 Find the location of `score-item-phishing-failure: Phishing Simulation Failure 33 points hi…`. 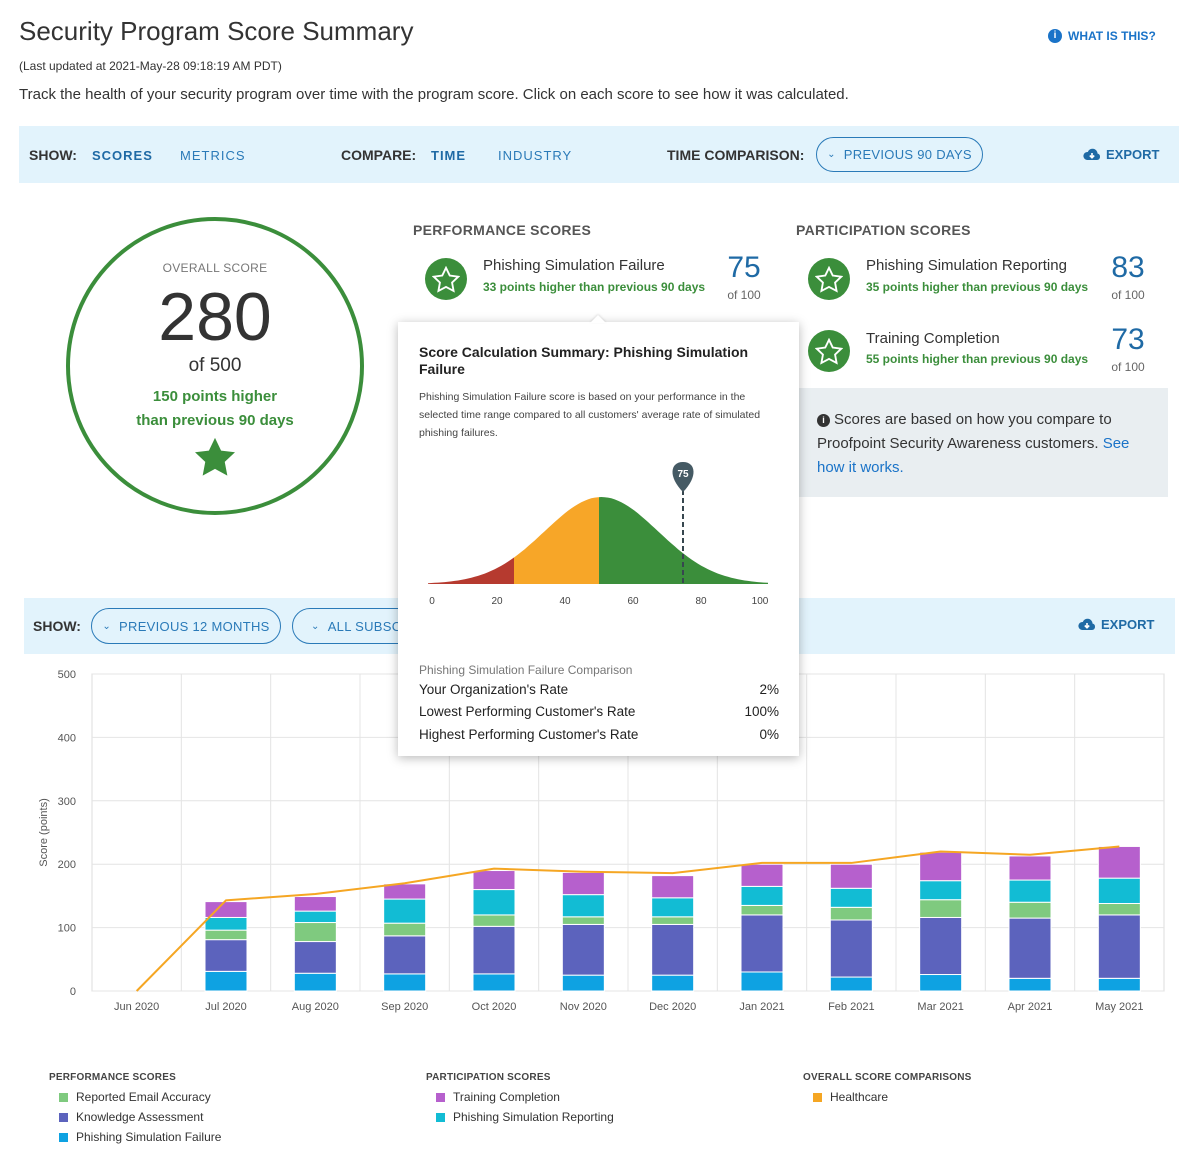

score-item-phishing-failure: Phishing Simulation Failure 33 points hi… is located at coordinates (600, 278).